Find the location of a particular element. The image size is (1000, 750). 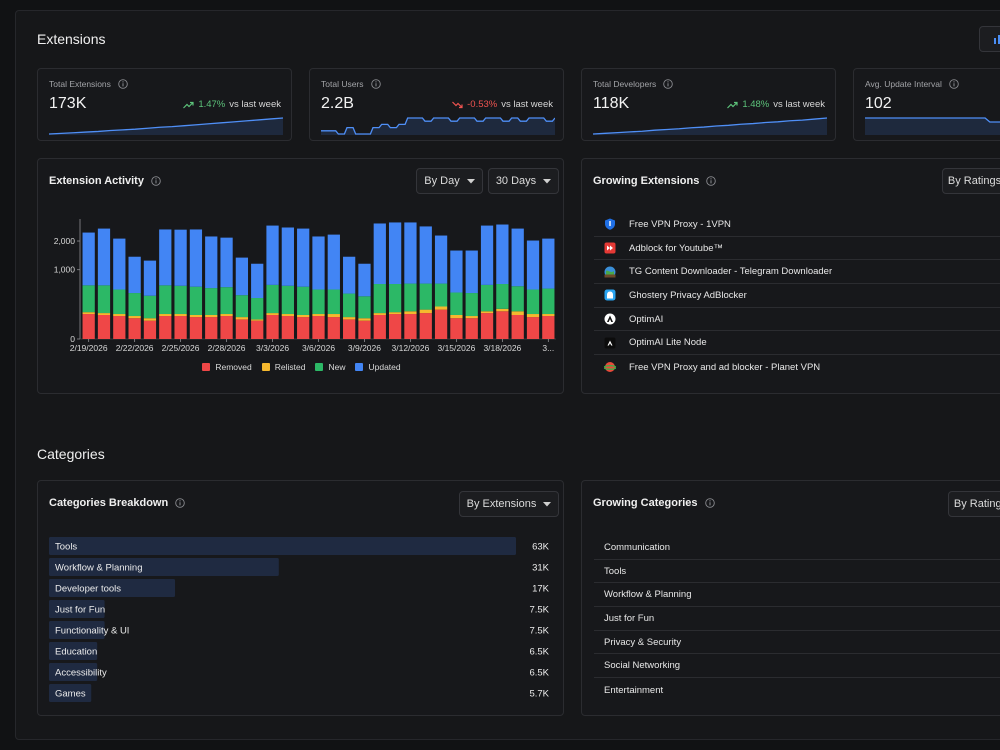

trend-arrow-shape is located at coordinates (733, 105).